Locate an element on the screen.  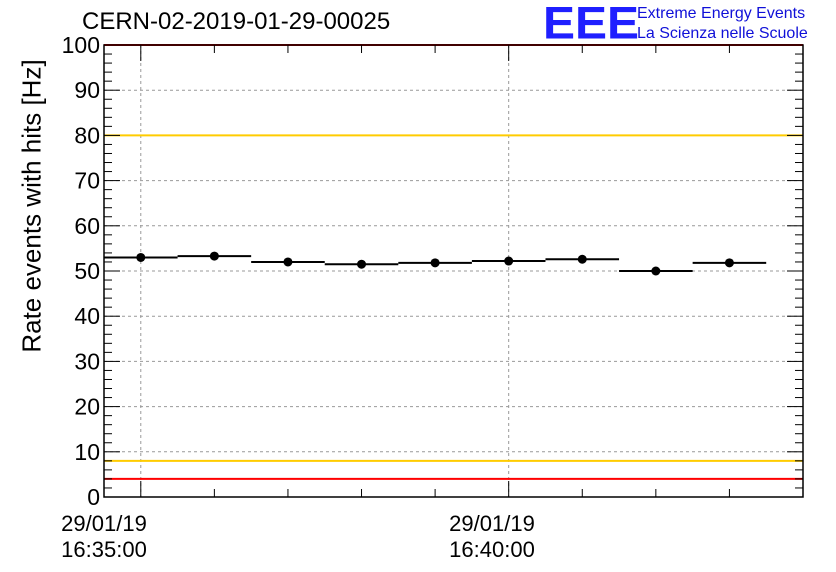
y-tick-label: 20 is located at coordinates (87, 407).